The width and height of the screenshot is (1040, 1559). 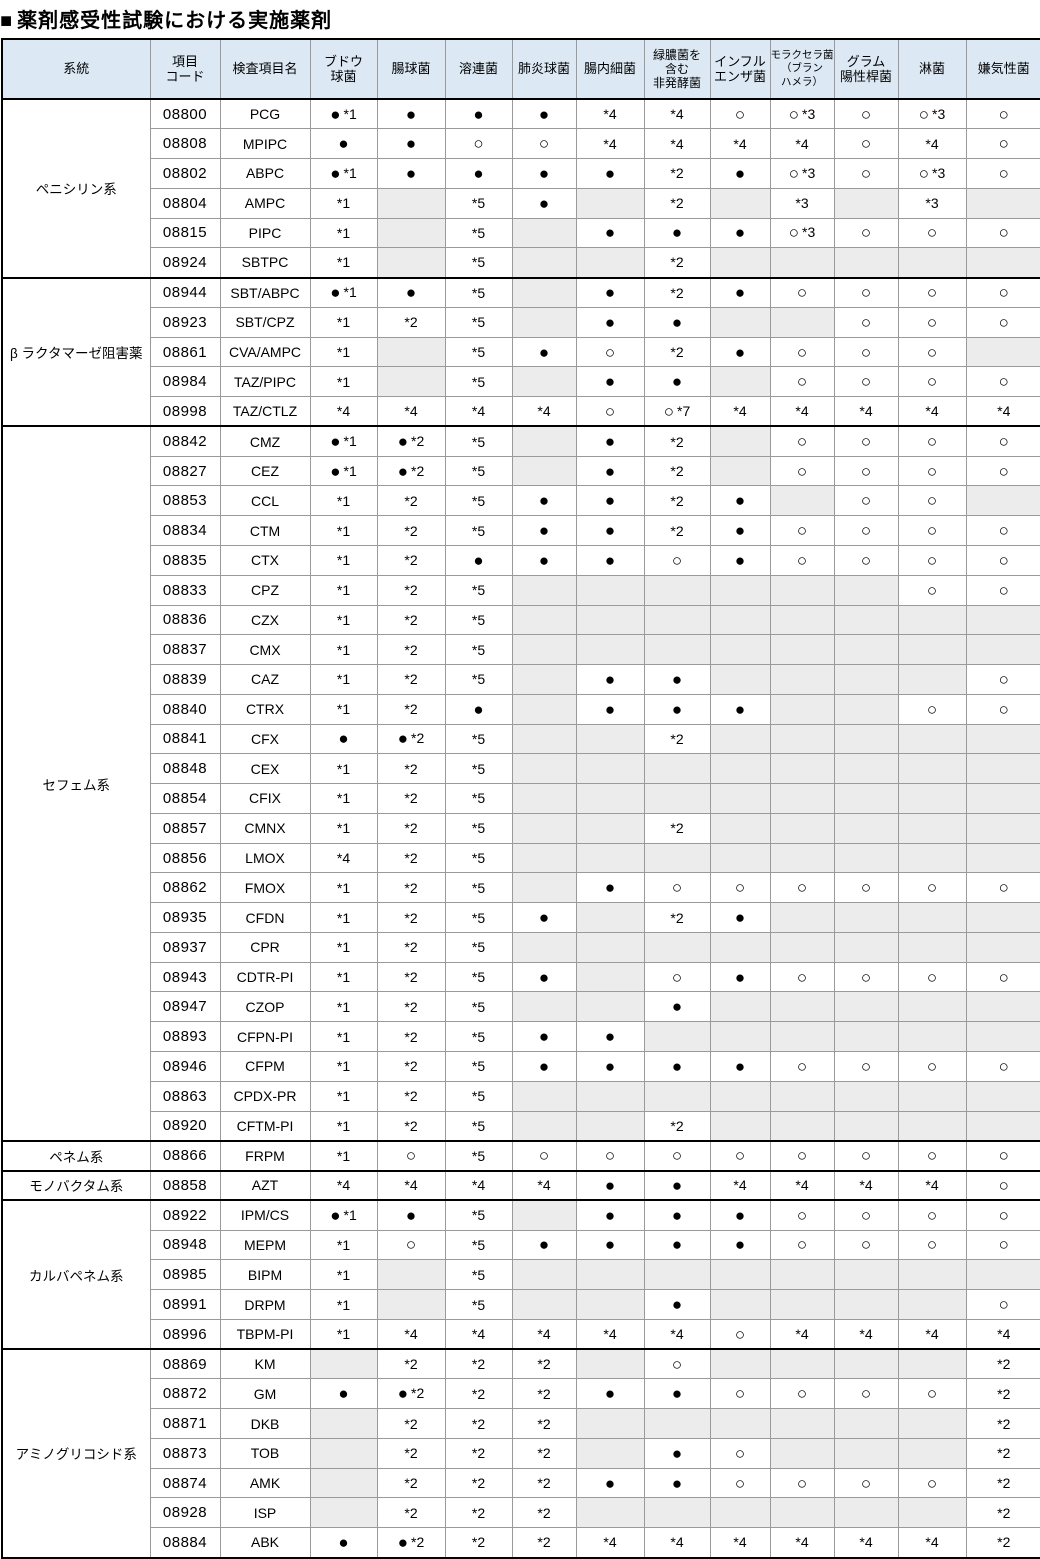 What do you see at coordinates (265, 1215) in the screenshot?
I see `item-name: IPM/CS` at bounding box center [265, 1215].